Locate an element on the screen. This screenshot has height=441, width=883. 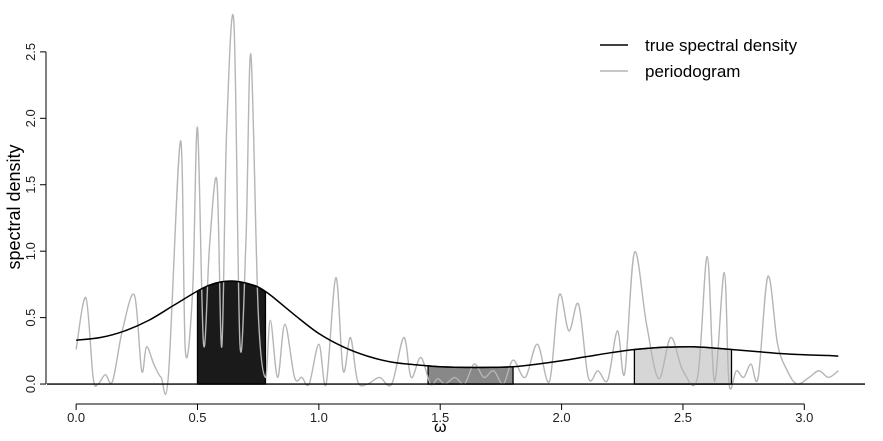
x-tick-label: 0.0 is located at coordinates (76, 417).